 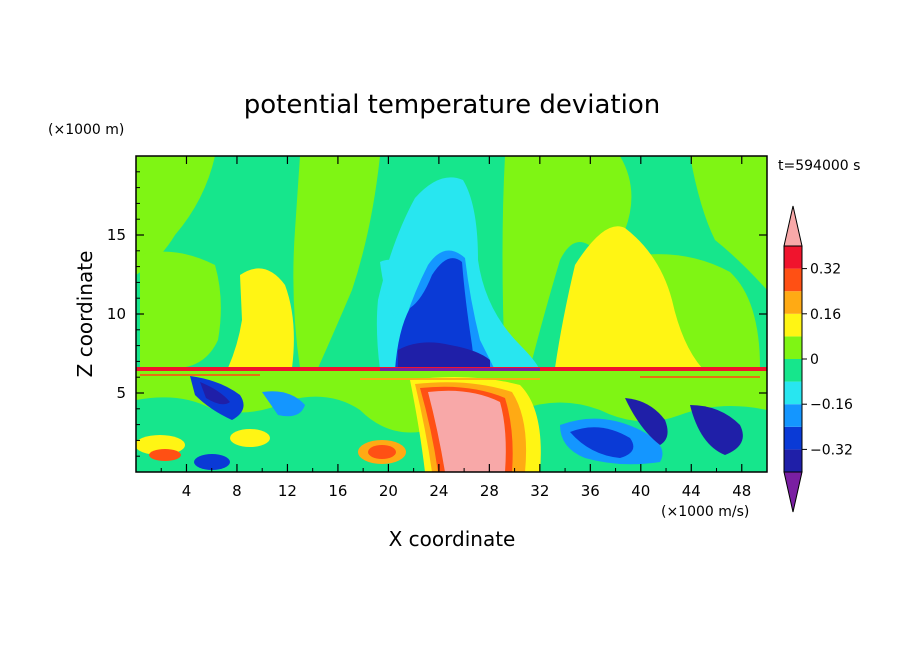 I want to click on x-tick-label: 48, so click(x=741, y=491).